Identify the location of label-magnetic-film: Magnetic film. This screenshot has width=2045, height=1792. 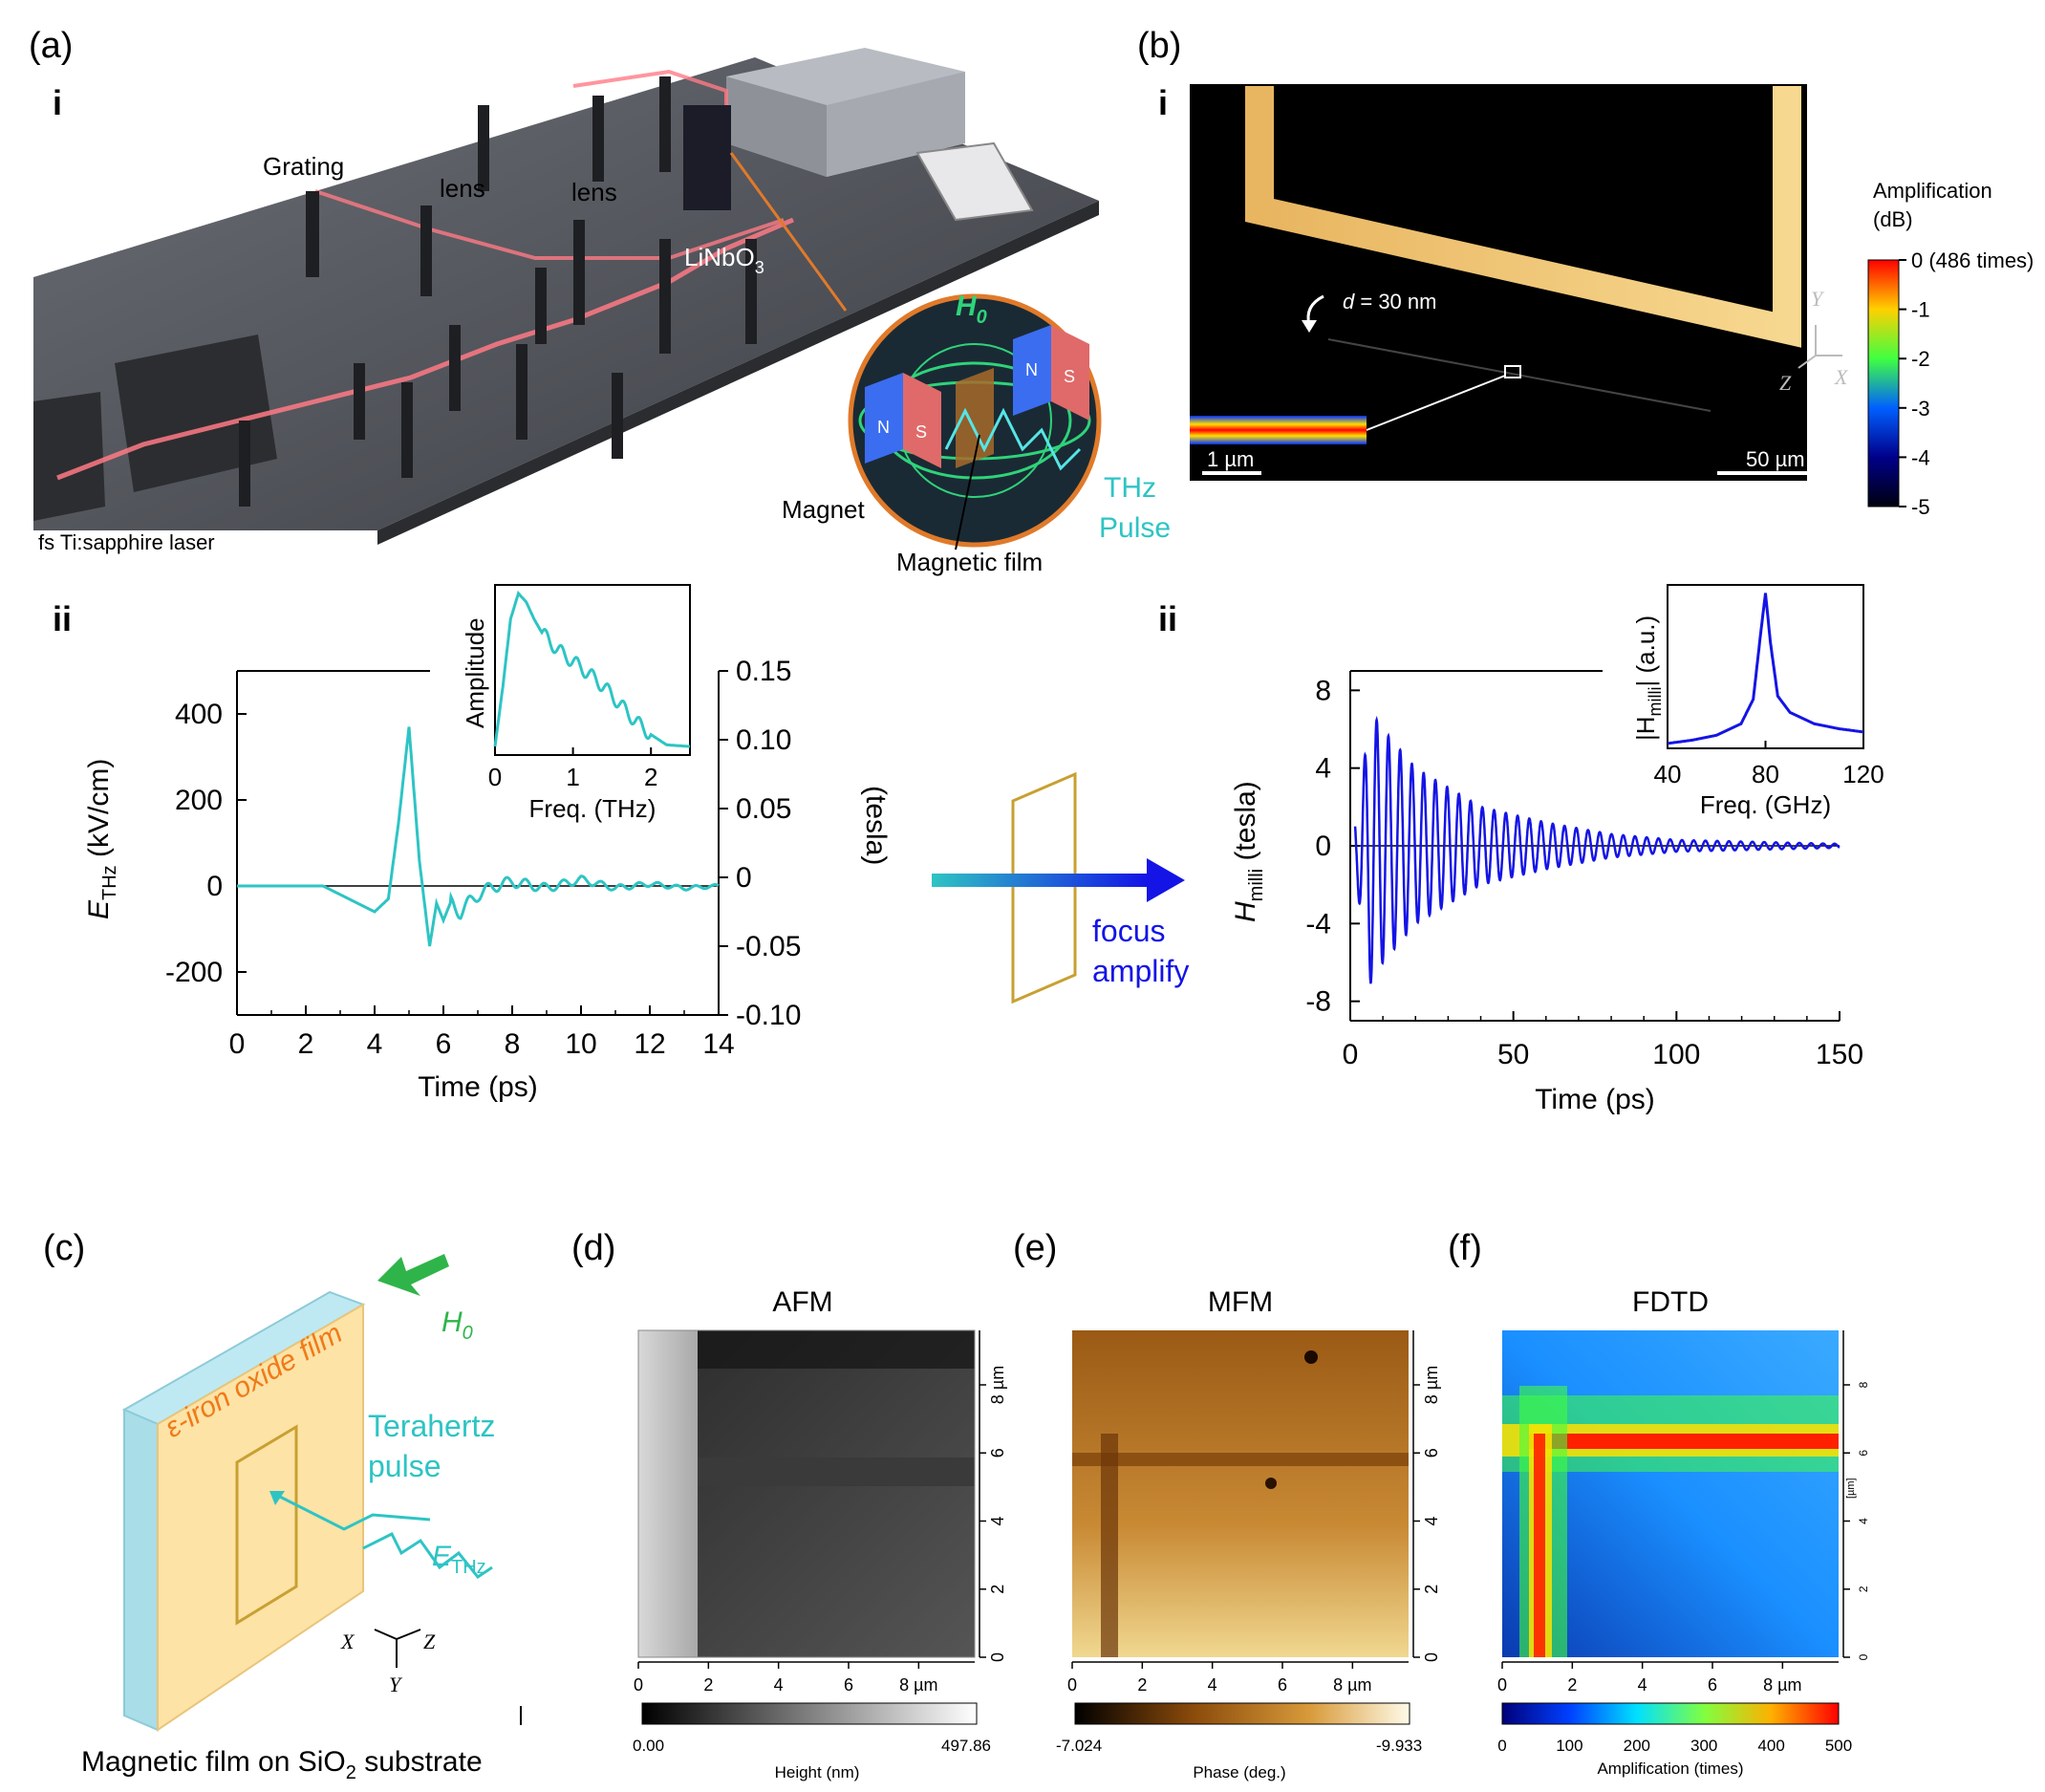
(969, 562).